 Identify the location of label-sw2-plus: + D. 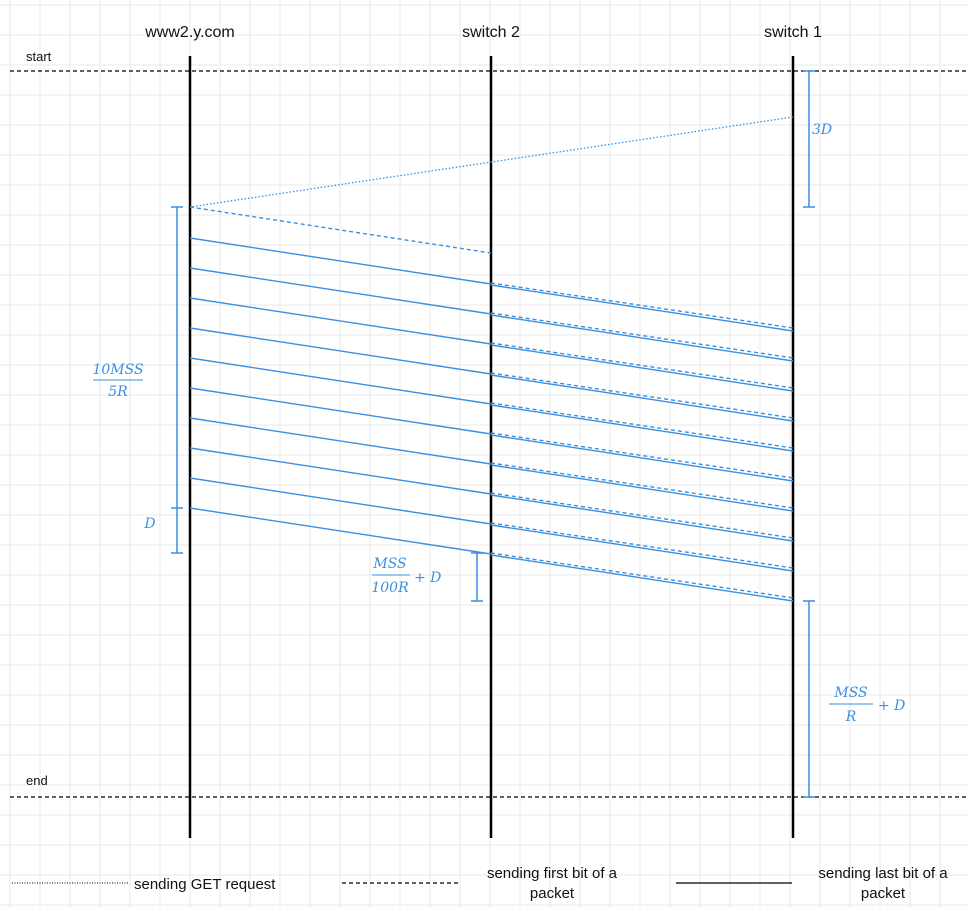
(427, 578).